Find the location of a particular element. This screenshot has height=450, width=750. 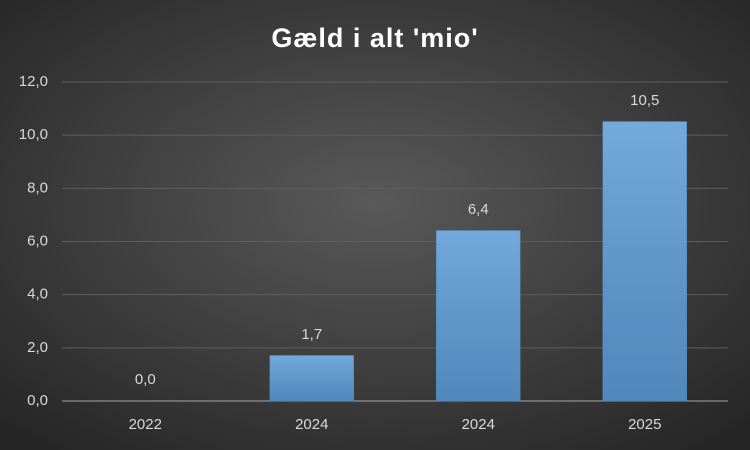

value-label: 0,0 is located at coordinates (145, 379).